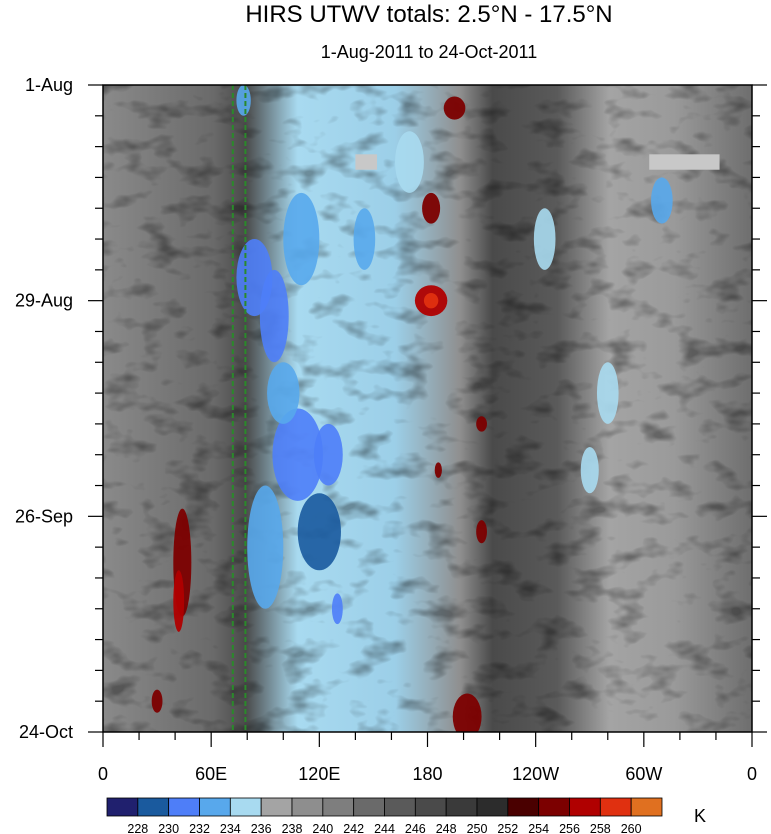  I want to click on colorbar-label: 254, so click(538, 828).